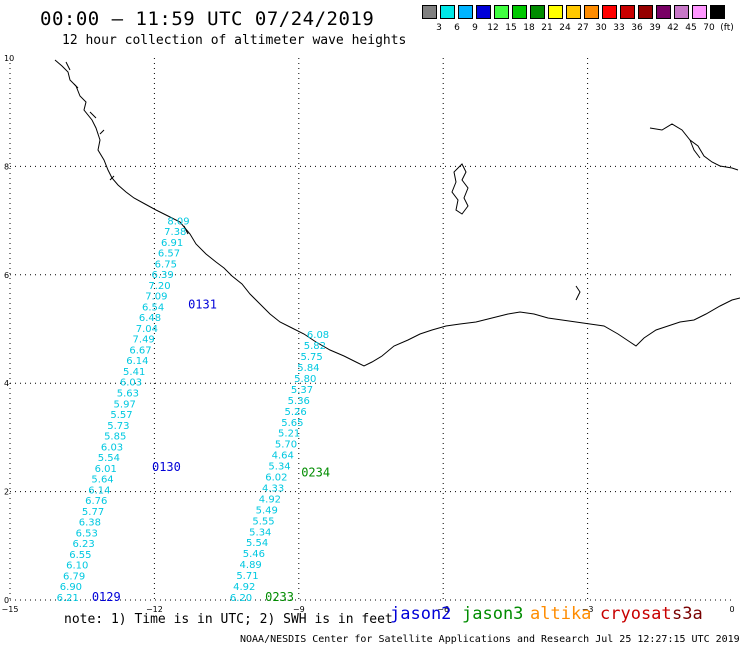 This screenshot has height=650, width=740. Describe the element at coordinates (637, 28) in the screenshot. I see `scale-label: 36` at that location.